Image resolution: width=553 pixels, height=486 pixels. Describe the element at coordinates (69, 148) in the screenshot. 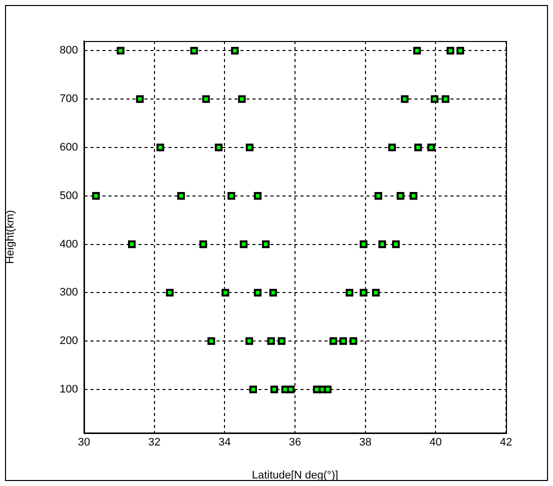

I see `y-tick-label: 600` at that location.